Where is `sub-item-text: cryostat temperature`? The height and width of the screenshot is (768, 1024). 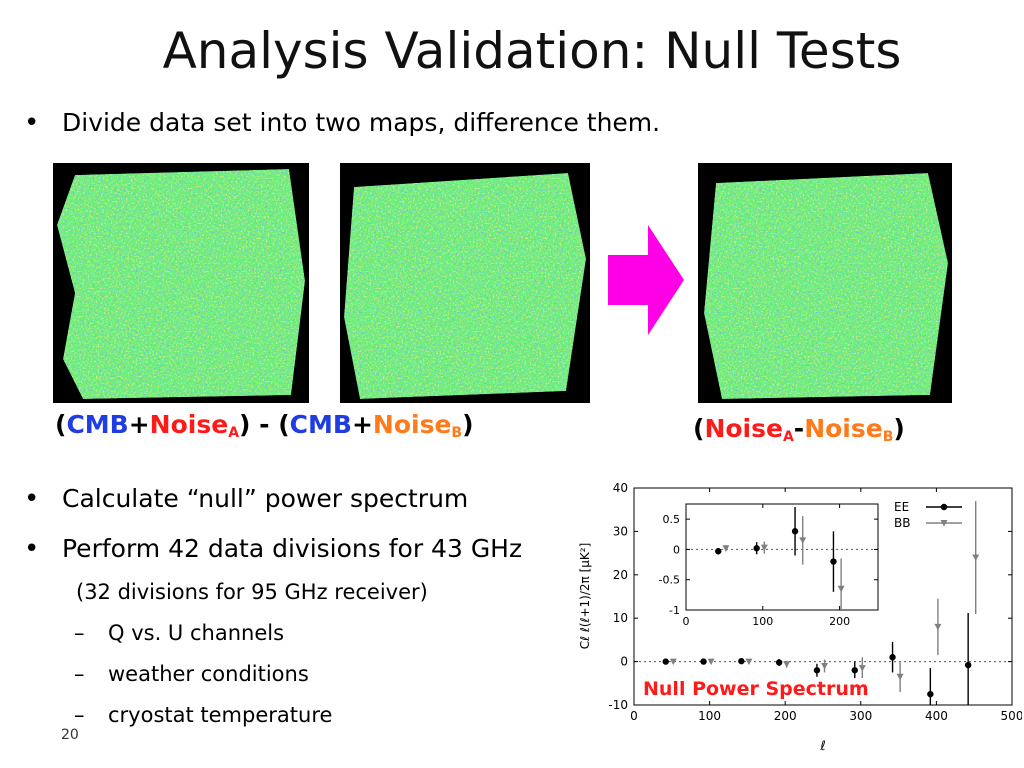
sub-item-text: cryostat temperature is located at coordinates (220, 715).